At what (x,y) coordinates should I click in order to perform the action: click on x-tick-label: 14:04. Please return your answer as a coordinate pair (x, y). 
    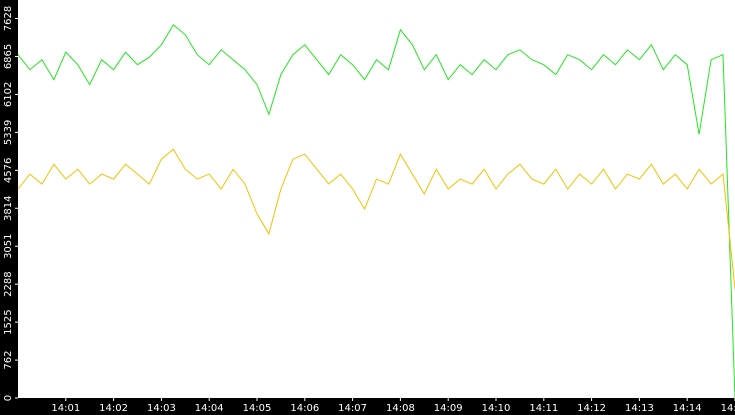
    Looking at the image, I should click on (209, 408).